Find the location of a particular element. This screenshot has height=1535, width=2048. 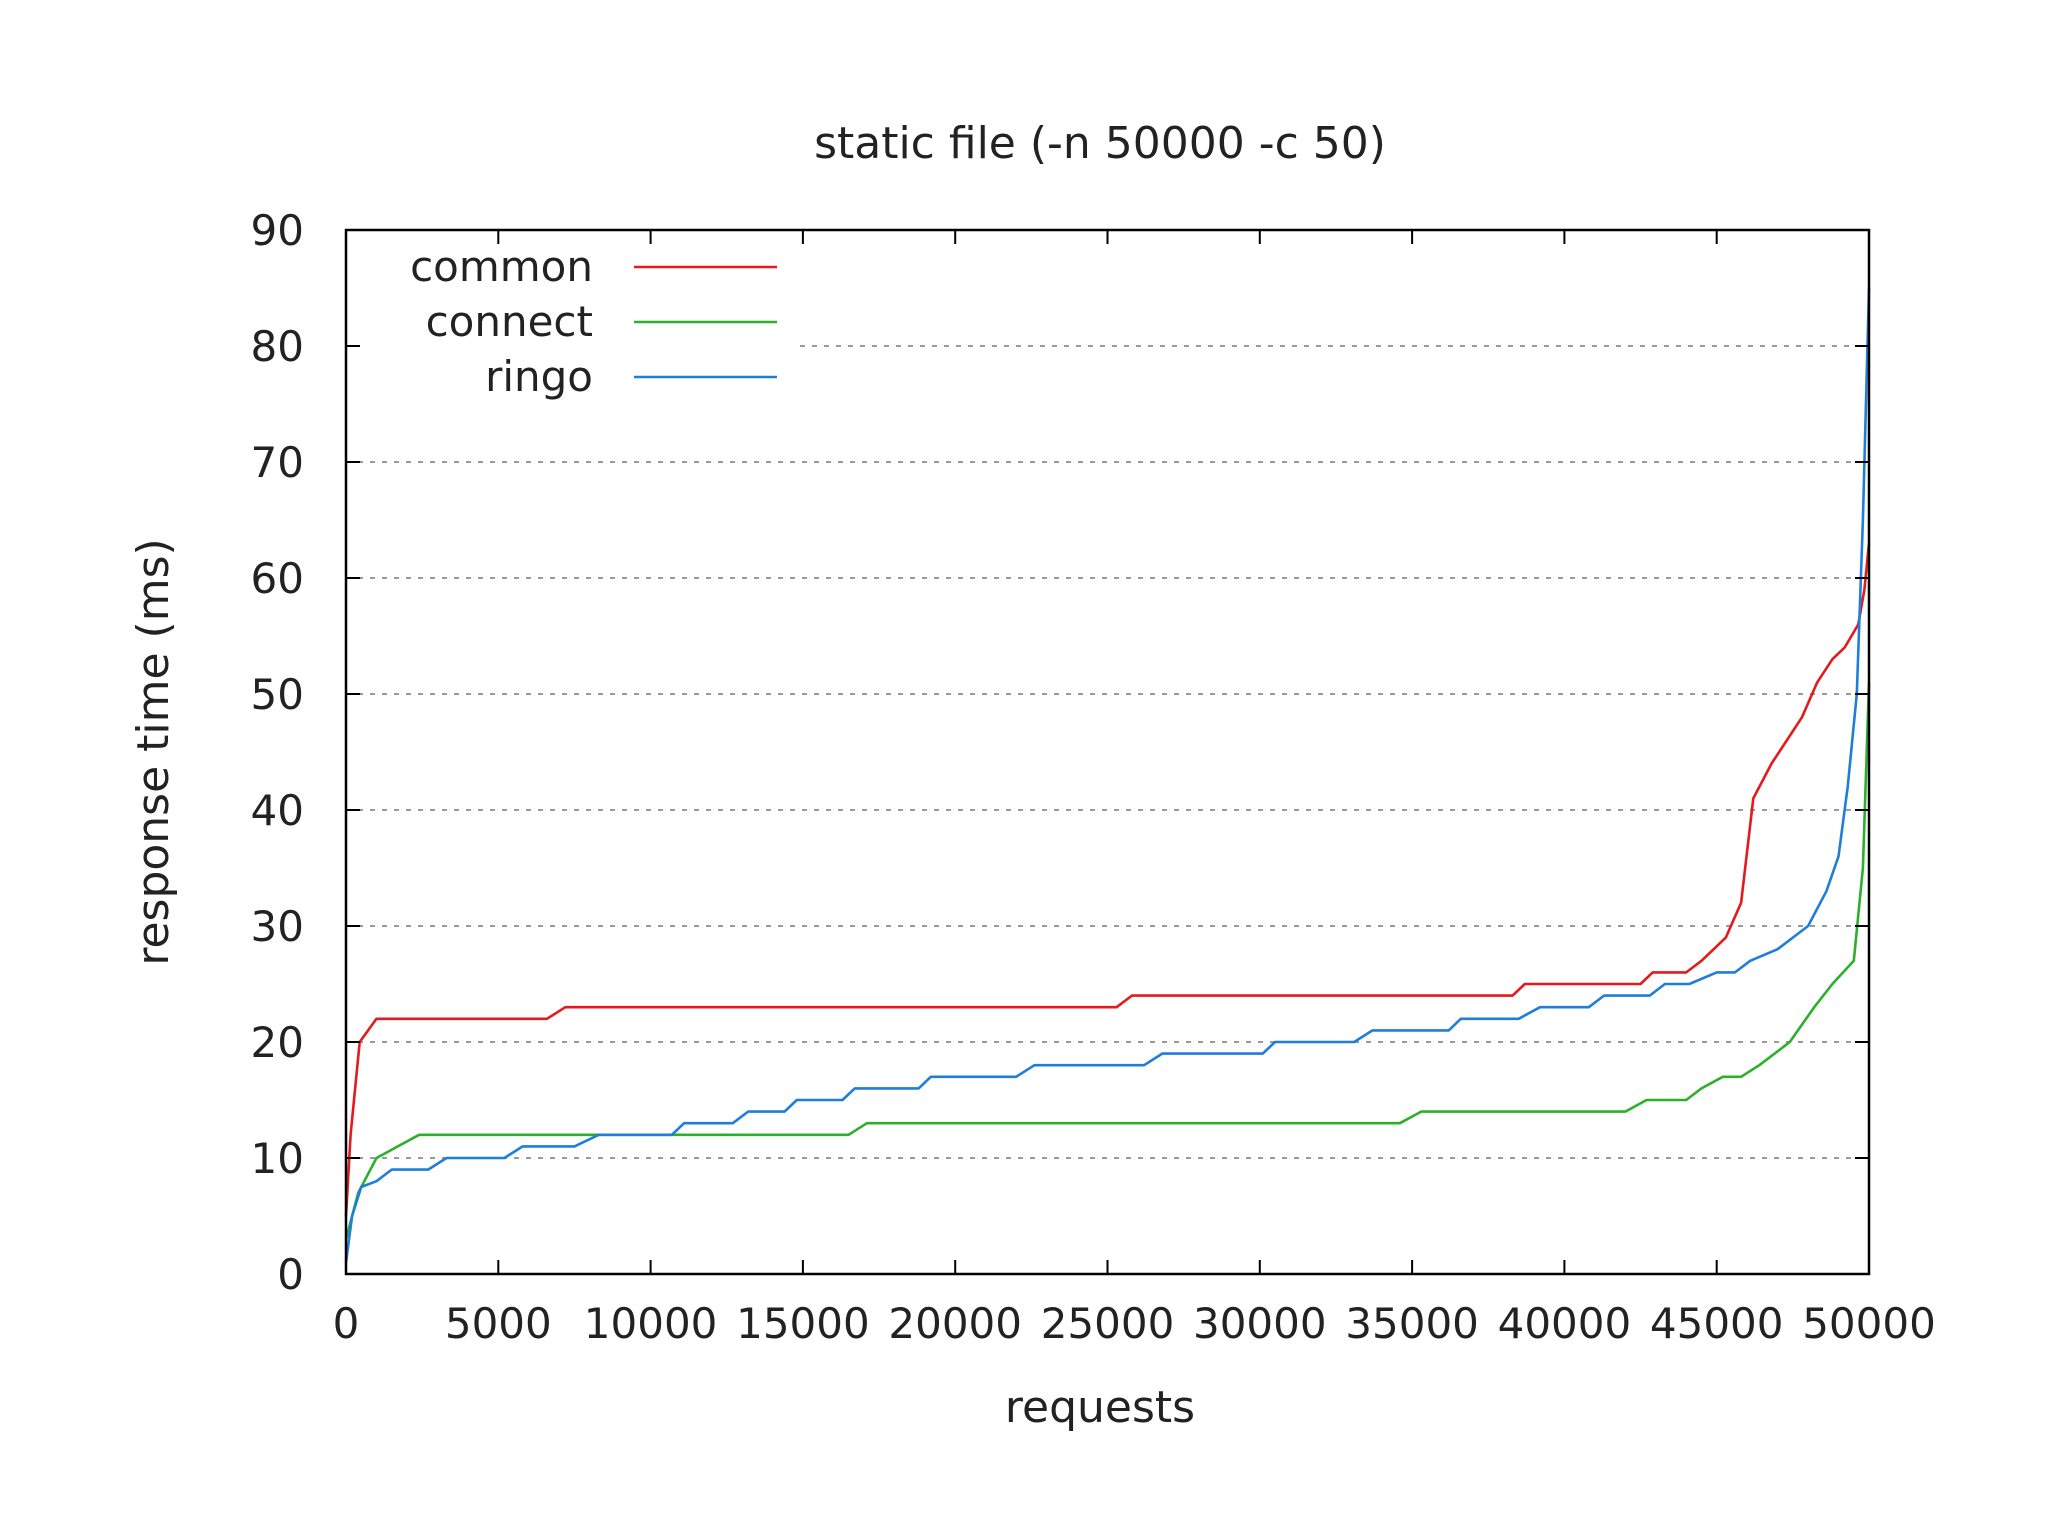

y-tick-label: 10 is located at coordinates (277, 1158).